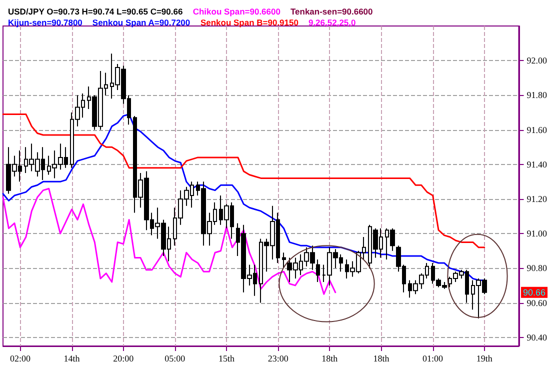  What do you see at coordinates (537, 268) in the screenshot?
I see `y-tick-label: 90.80` at bounding box center [537, 268].